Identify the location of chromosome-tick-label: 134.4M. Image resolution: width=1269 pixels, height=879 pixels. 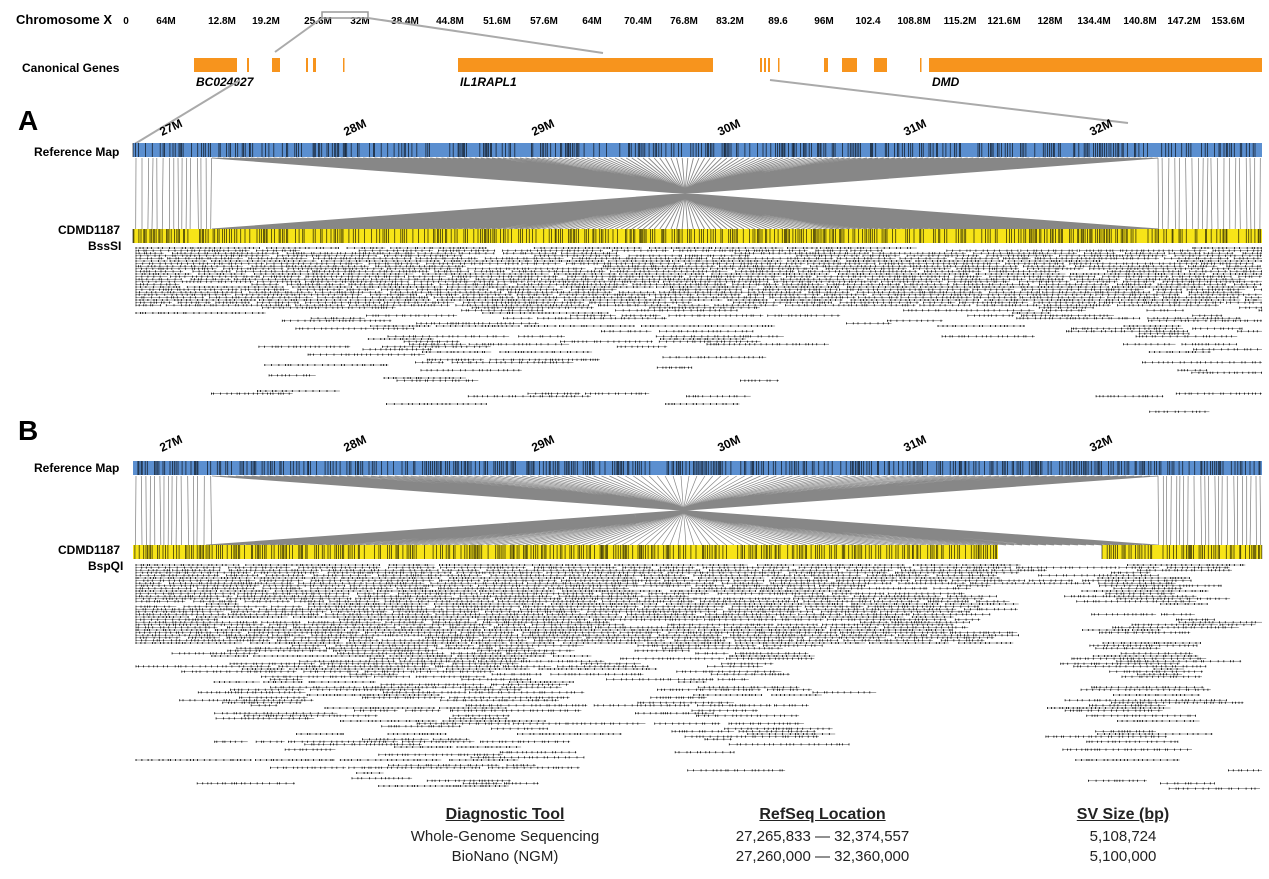
(1093, 21).